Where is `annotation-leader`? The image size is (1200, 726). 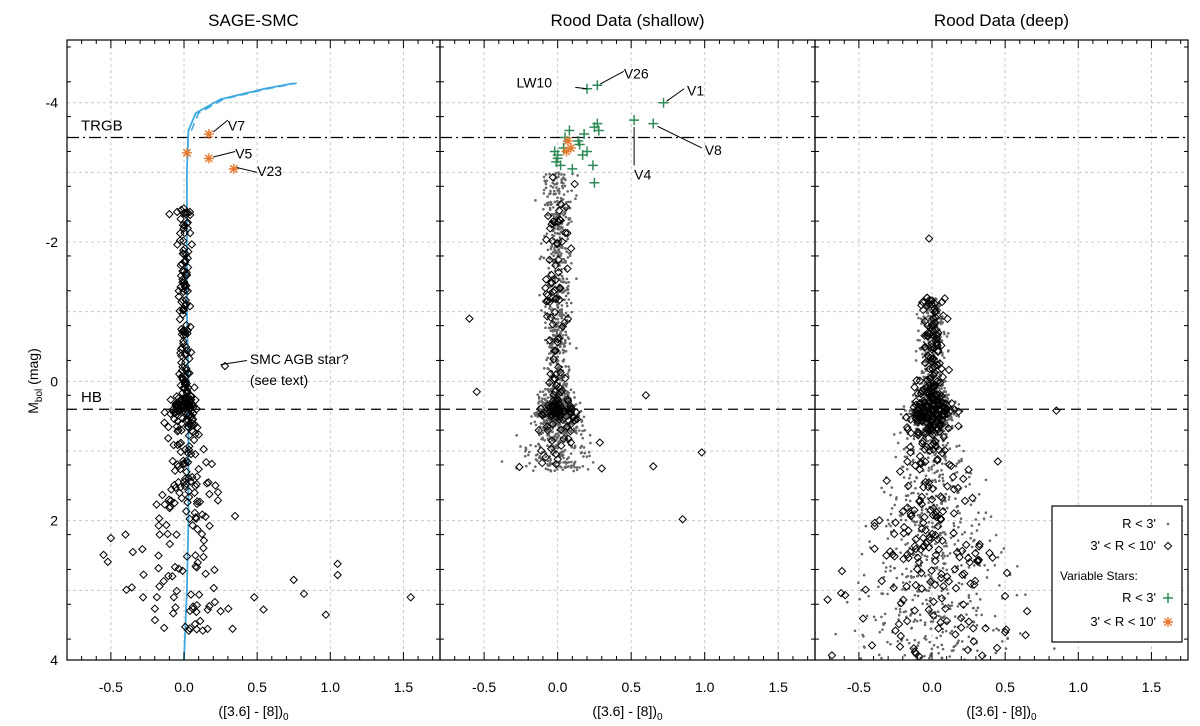 annotation-leader is located at coordinates (612, 77).